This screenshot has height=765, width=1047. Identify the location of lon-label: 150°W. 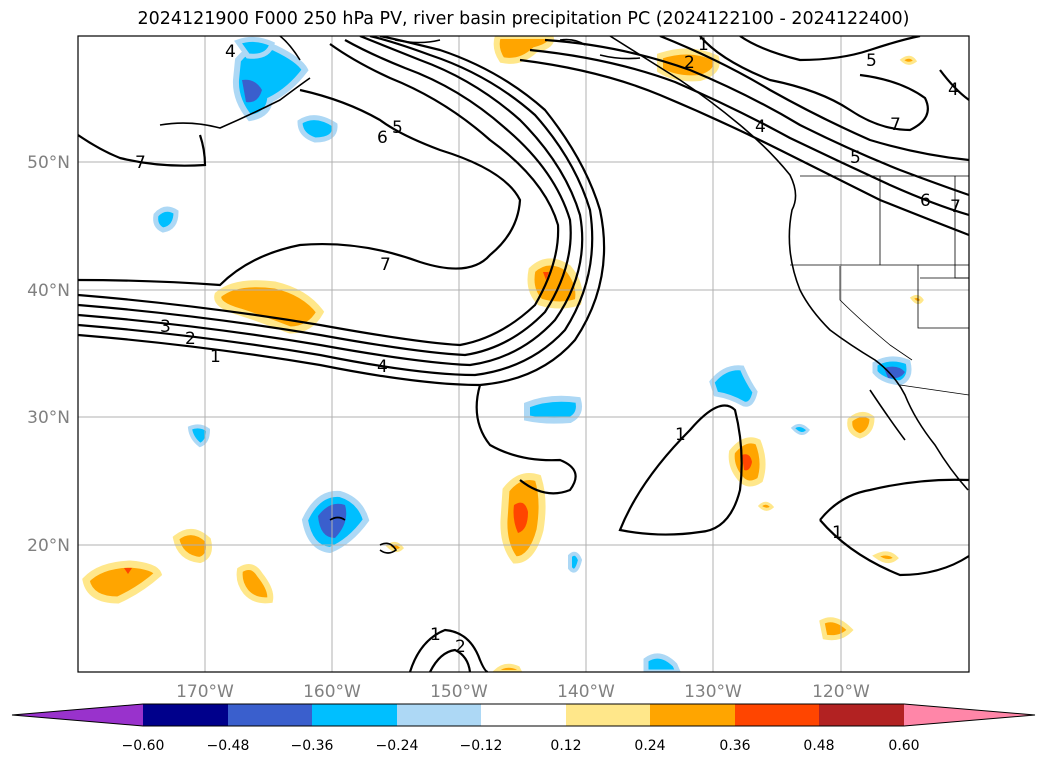
(459, 692).